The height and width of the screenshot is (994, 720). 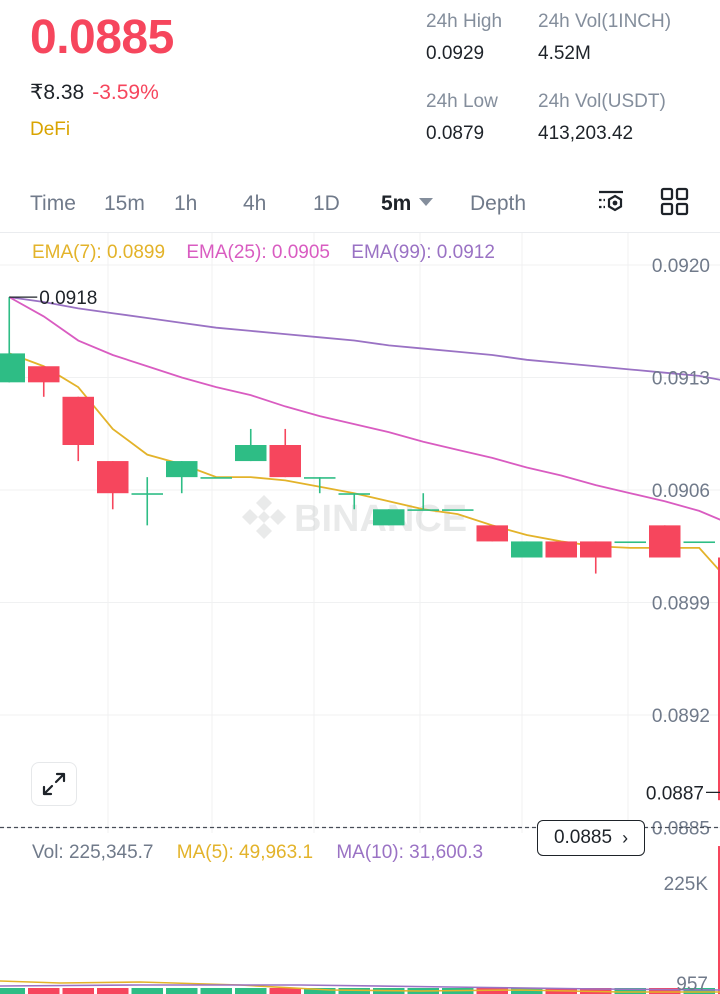 I want to click on tab-5m: 5m, so click(x=407, y=204).